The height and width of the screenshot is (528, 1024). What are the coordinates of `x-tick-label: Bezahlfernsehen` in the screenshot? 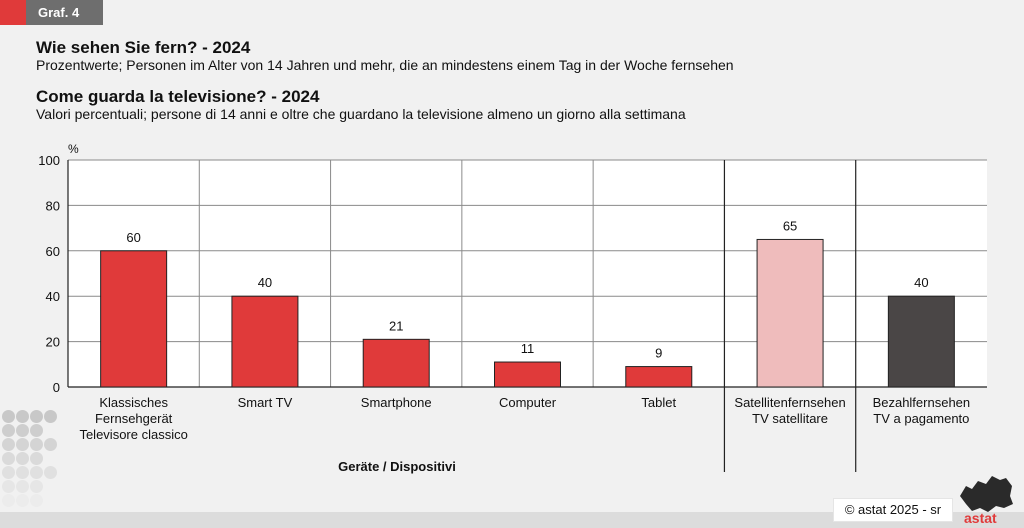 It's located at (922, 402).